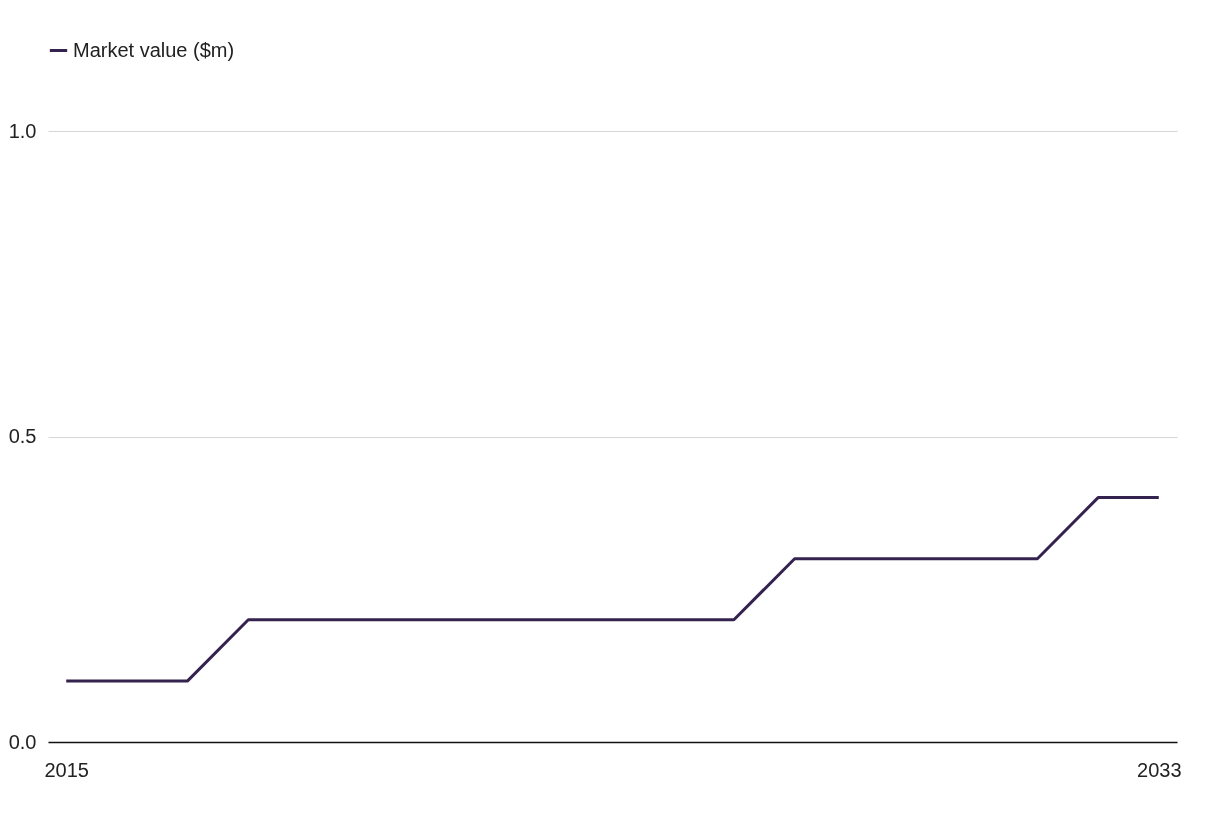 Image resolution: width=1220 pixels, height=836 pixels. What do you see at coordinates (22, 130) in the screenshot?
I see `y-tick-label: 1.0` at bounding box center [22, 130].